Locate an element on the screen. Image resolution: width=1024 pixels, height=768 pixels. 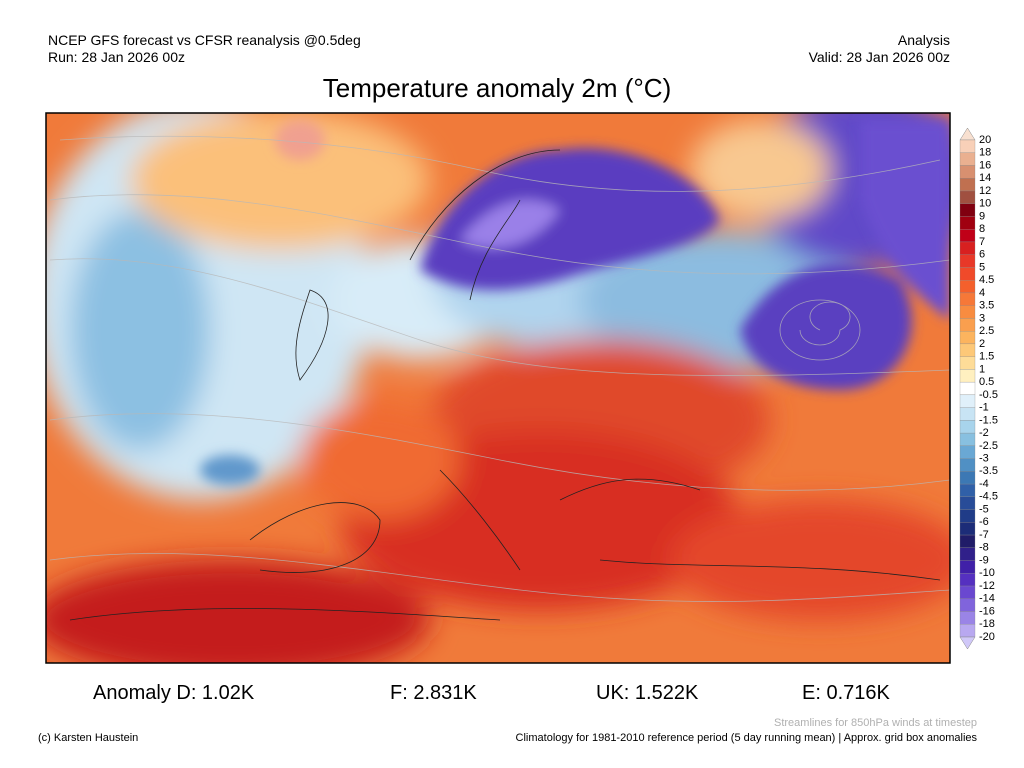
colorbar-label: -10 is located at coordinates (987, 573).